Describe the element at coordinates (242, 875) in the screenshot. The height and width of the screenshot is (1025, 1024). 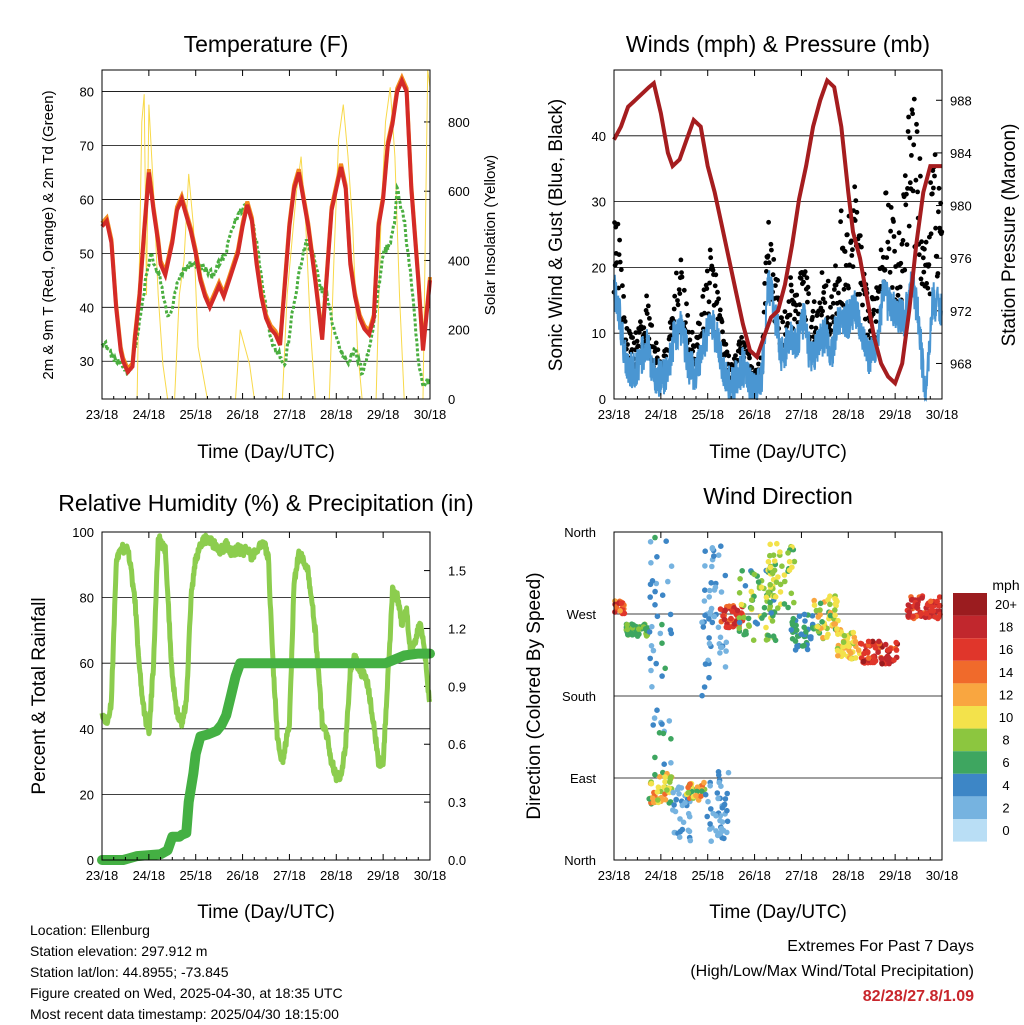
I see `humidity-x-tick-label: 26/18` at that location.